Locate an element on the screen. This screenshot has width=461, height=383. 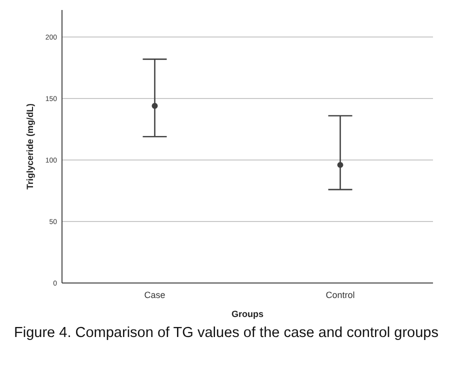
x-tick-label: Control is located at coordinates (340, 295).